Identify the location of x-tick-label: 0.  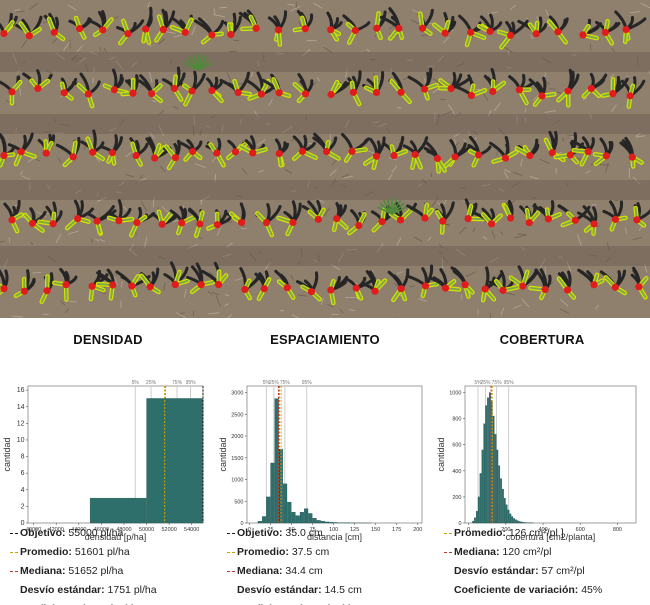
(468, 530).